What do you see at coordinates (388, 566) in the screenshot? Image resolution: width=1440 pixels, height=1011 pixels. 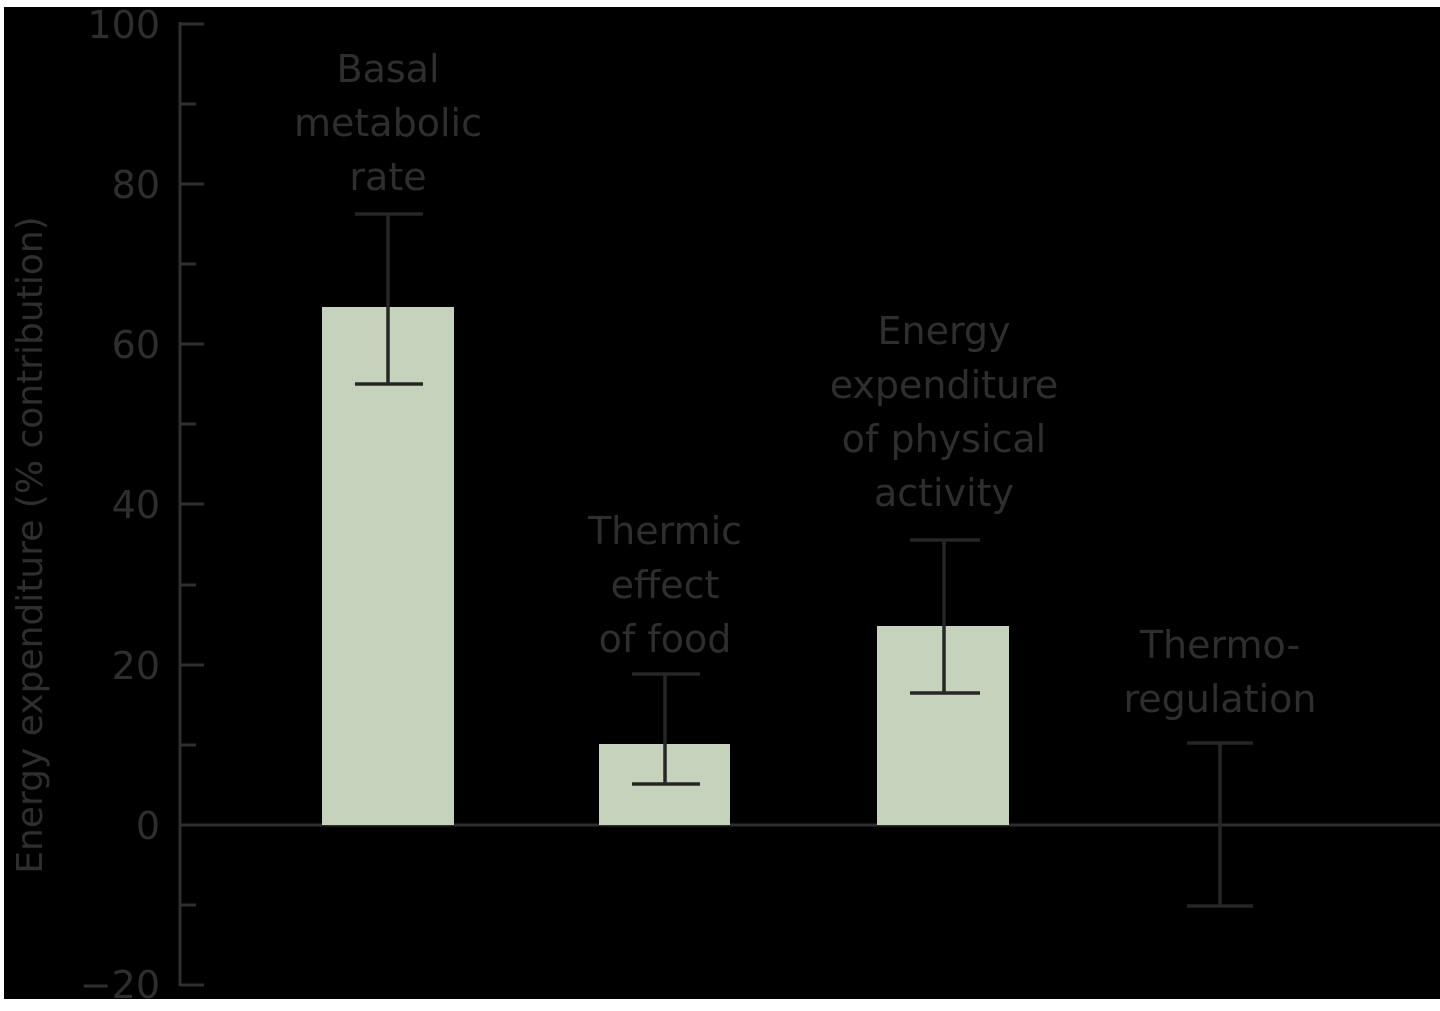 I see `bar-basal-metabolic-rate` at bounding box center [388, 566].